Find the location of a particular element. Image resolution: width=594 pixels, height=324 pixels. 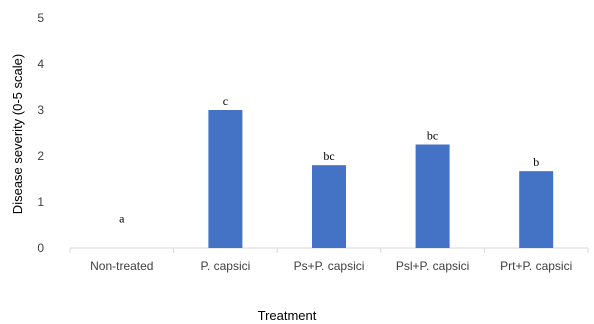

x-axis-title: Treatment is located at coordinates (287, 315).